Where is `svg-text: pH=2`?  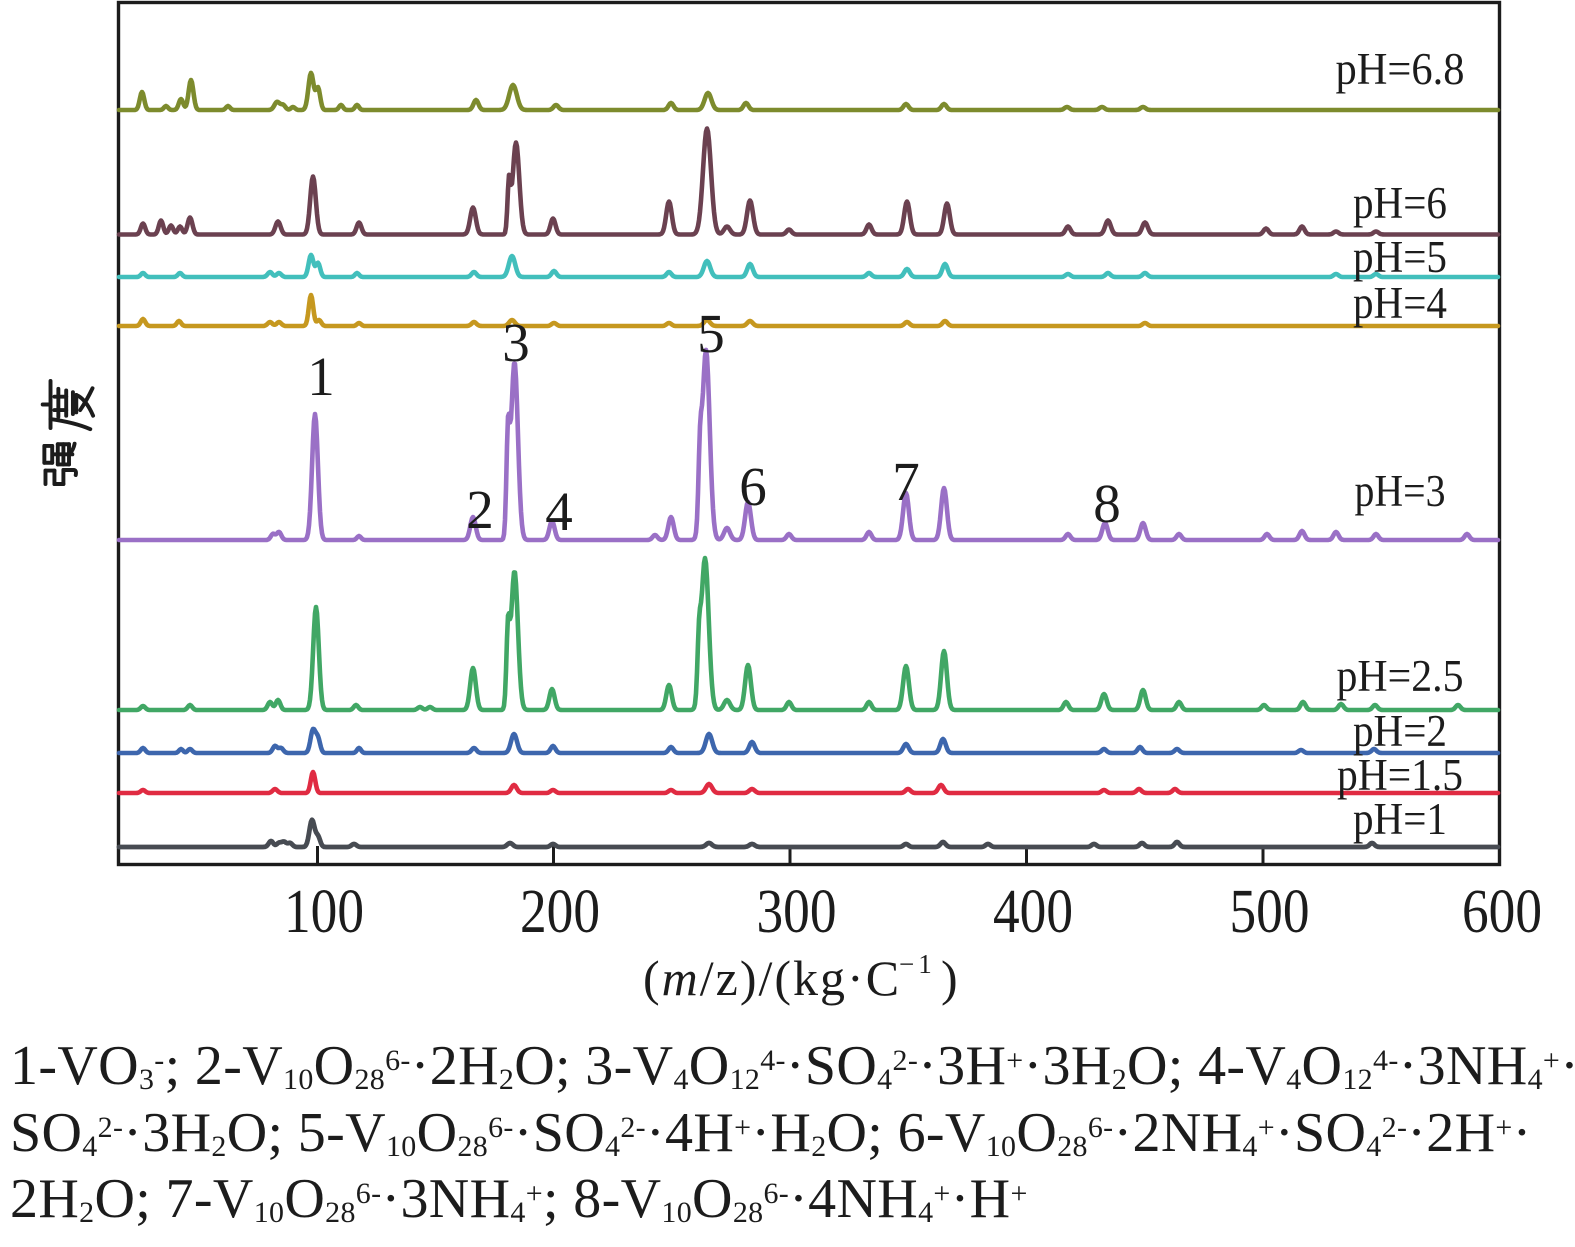 svg-text: pH=2 is located at coordinates (1400, 731).